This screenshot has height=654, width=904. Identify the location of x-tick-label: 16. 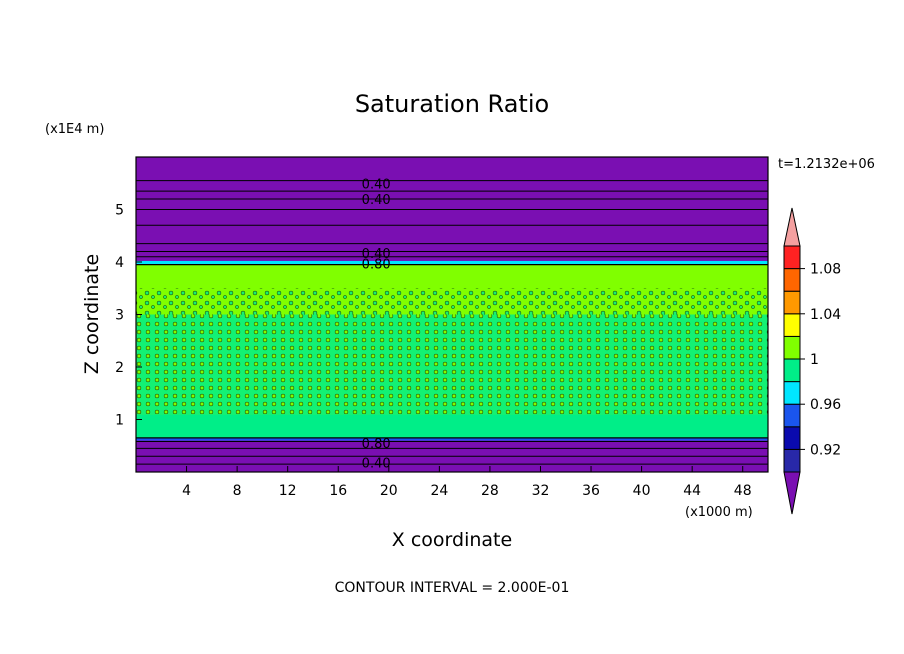
(338, 491).